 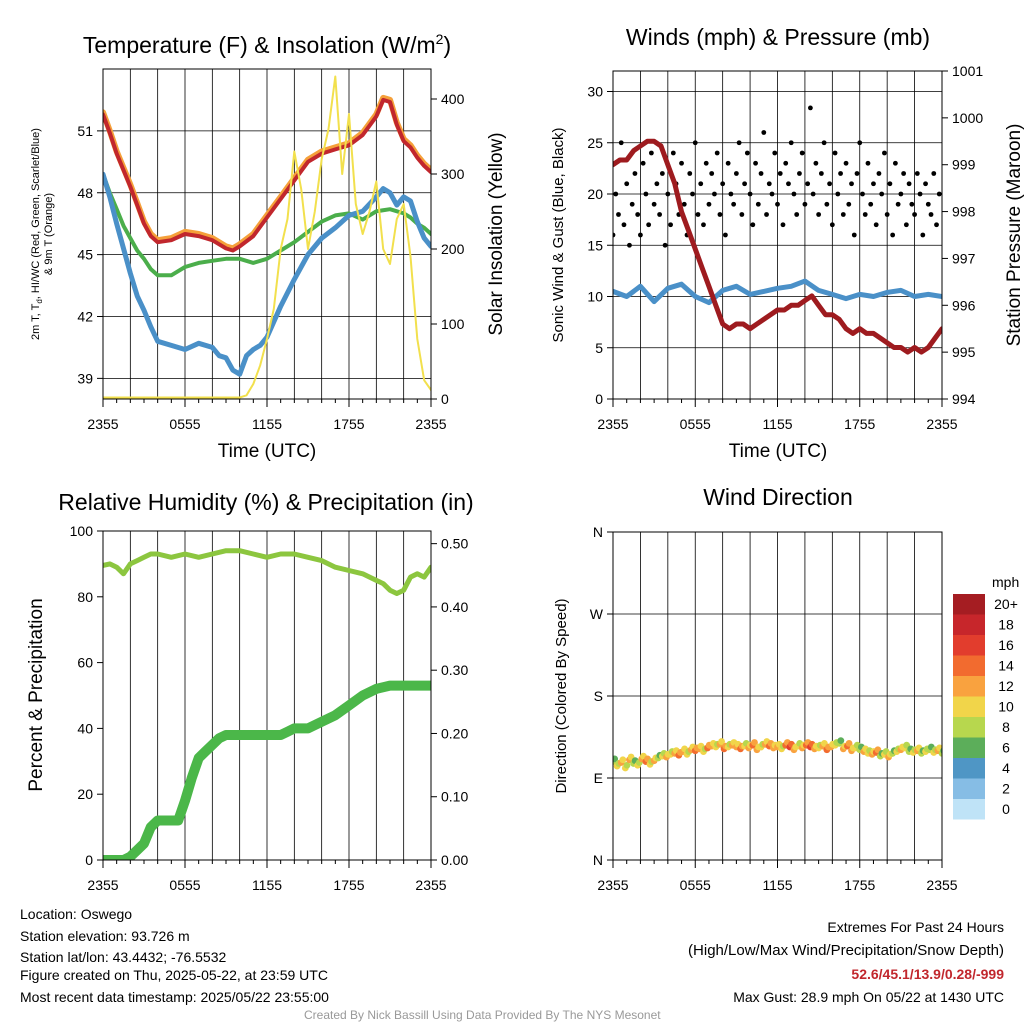 What do you see at coordinates (85, 378) in the screenshot?
I see `y-tick-label: 39` at bounding box center [85, 378].